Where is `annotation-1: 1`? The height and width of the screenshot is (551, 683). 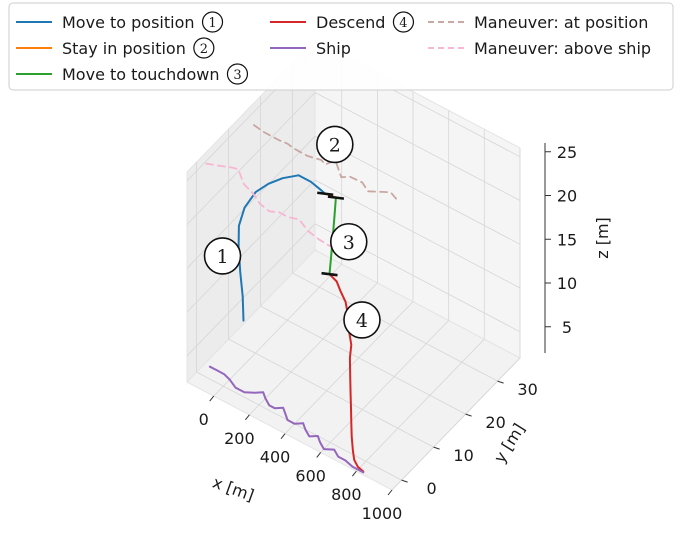 annotation-1: 1 is located at coordinates (222, 256).